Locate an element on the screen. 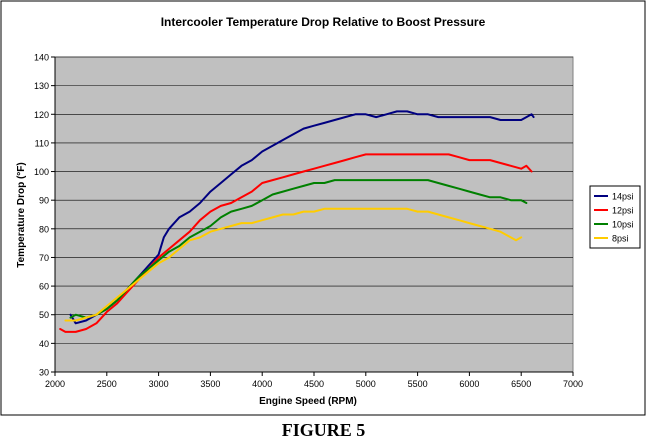  y-axis-label: Temperature Drop (°F) is located at coordinates (21, 215).